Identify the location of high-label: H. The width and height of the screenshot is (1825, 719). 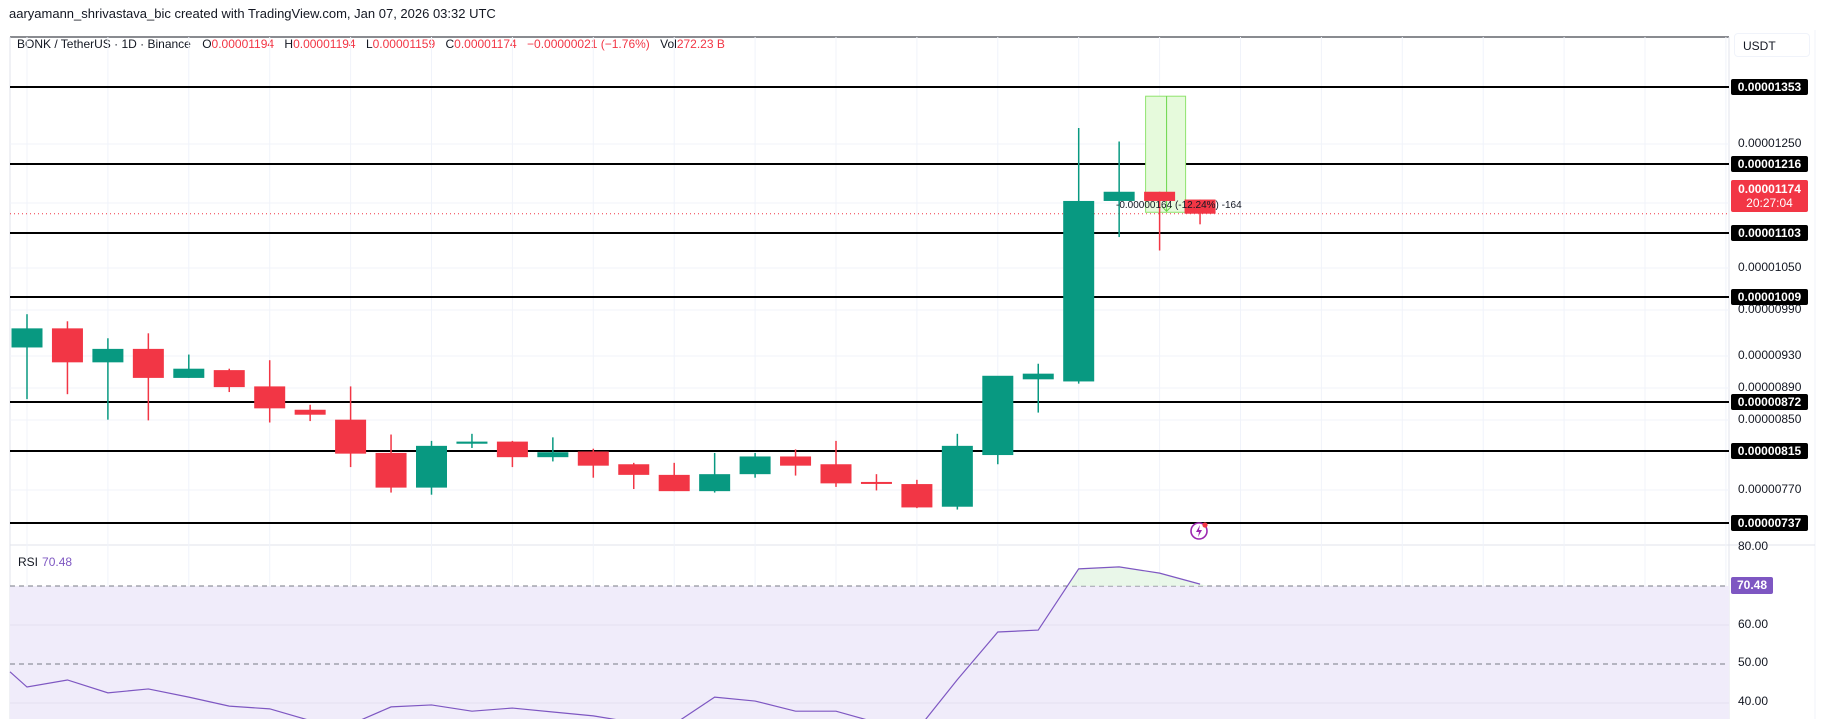
(289, 44).